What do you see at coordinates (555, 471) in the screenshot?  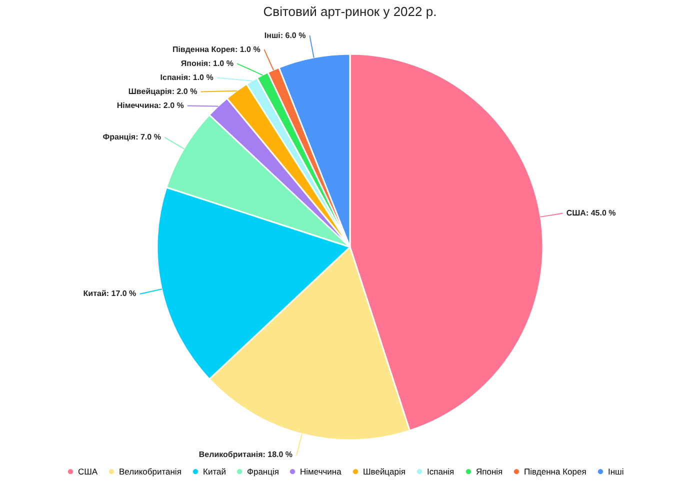 I see `legend-label: Південна Корея` at bounding box center [555, 471].